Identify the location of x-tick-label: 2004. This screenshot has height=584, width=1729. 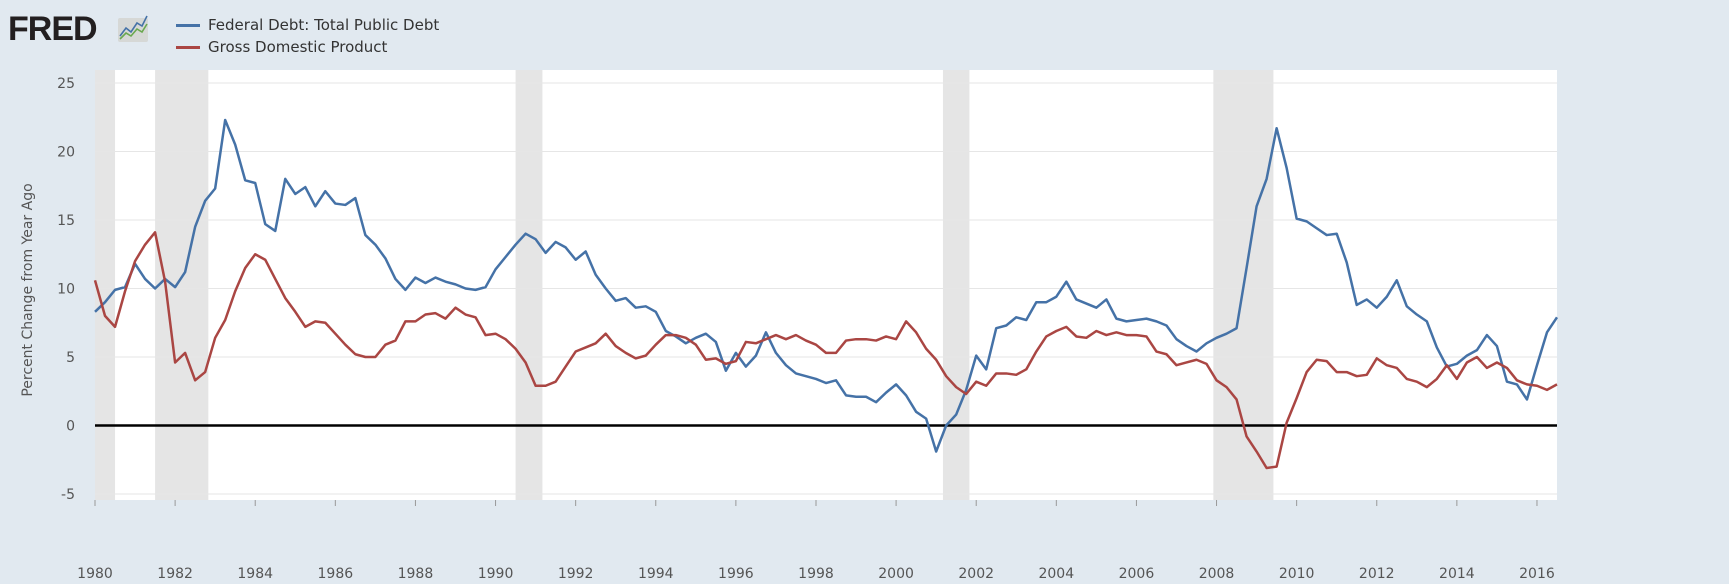
(1056, 574).